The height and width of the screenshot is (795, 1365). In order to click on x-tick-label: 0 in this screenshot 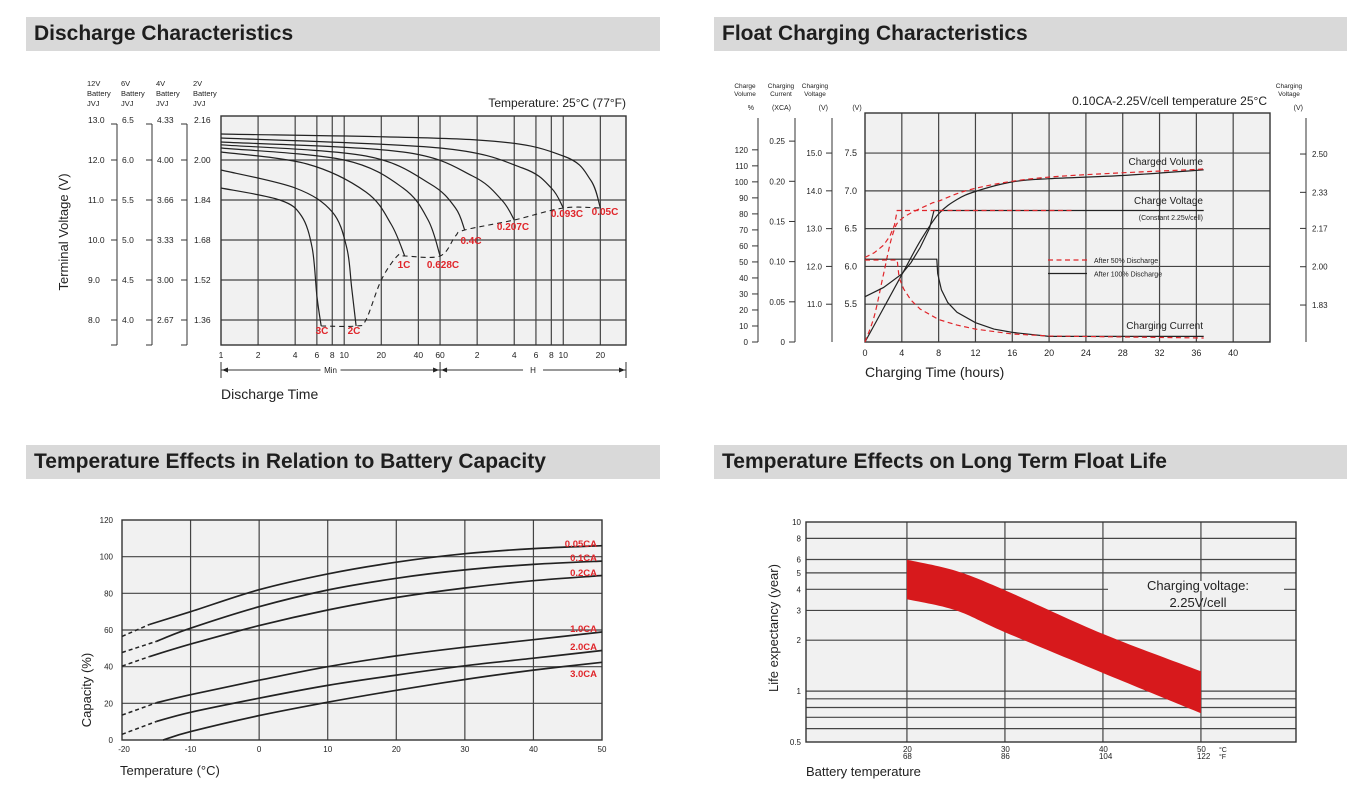, I will do `click(864, 353)`.